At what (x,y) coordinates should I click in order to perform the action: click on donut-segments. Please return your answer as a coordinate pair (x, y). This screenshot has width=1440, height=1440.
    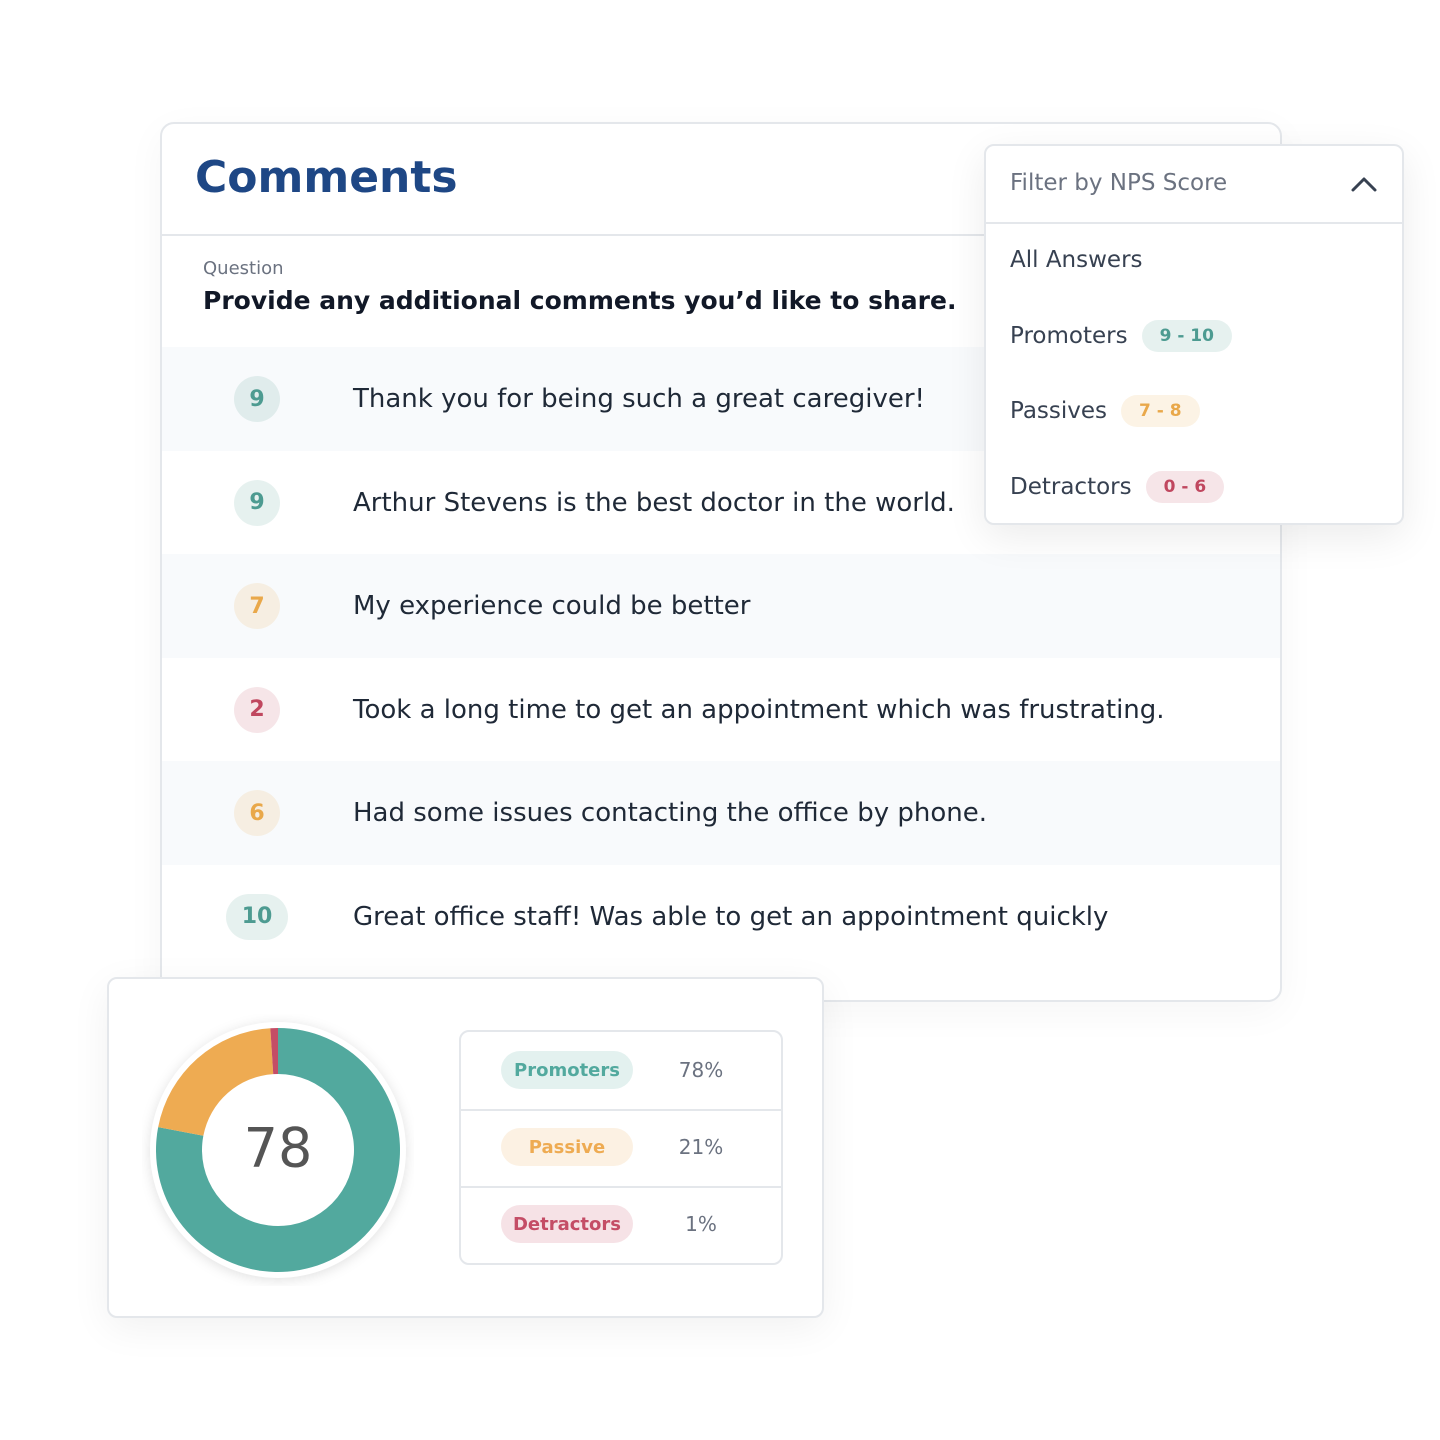
    Looking at the image, I should click on (277, 1150).